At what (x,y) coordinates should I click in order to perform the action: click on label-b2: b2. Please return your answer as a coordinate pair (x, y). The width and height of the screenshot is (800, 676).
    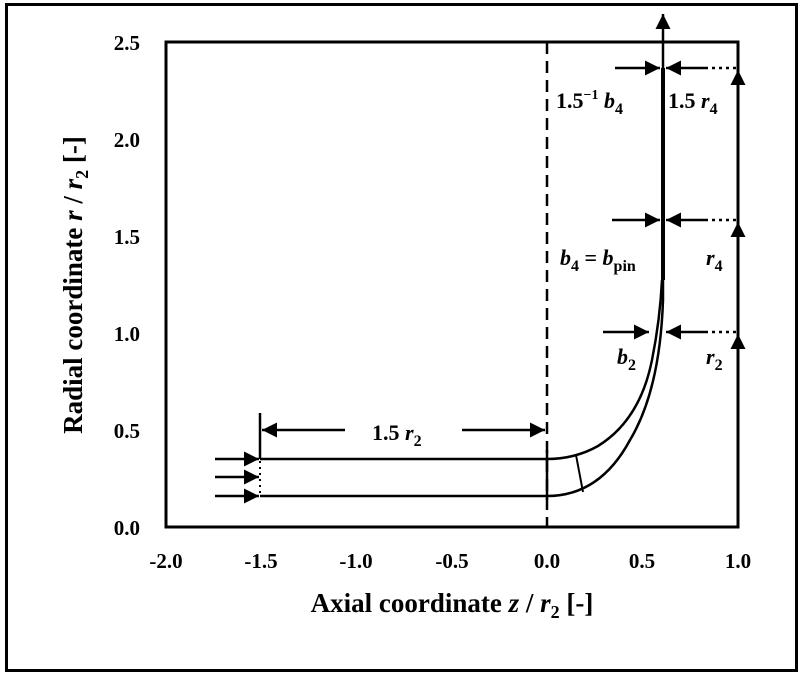
    Looking at the image, I should click on (626, 359).